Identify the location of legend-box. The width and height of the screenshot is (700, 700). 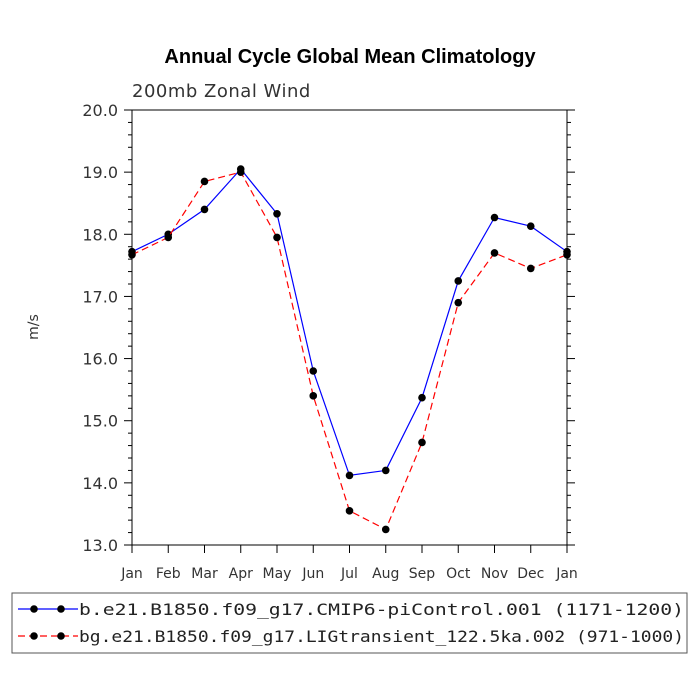
(349, 623).